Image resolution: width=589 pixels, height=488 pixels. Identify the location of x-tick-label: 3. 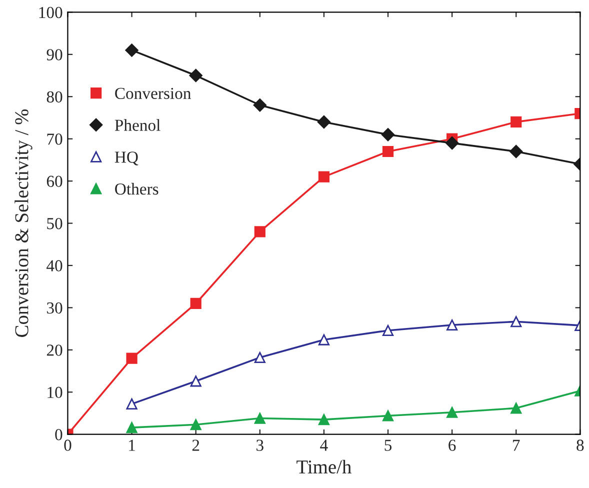
(260, 445).